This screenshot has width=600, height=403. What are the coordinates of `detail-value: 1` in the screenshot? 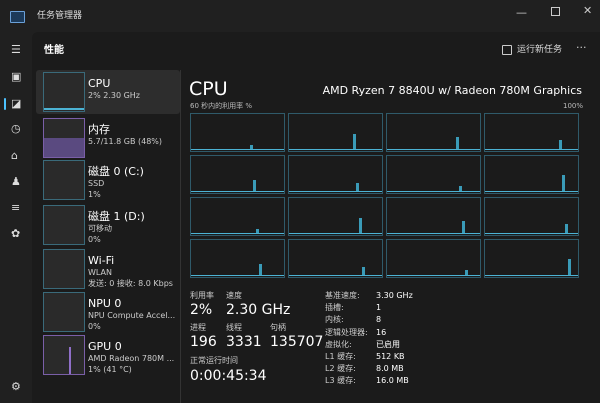 It's located at (379, 308).